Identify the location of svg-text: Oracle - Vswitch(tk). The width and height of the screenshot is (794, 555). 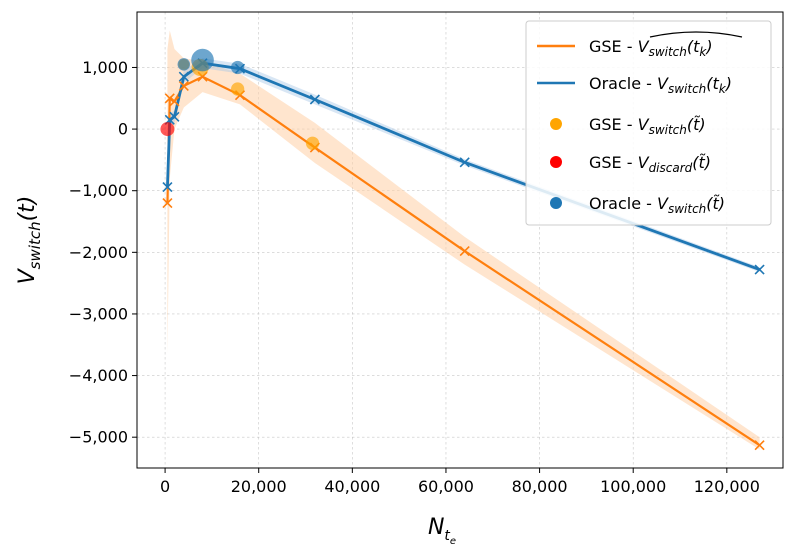
(660, 85).